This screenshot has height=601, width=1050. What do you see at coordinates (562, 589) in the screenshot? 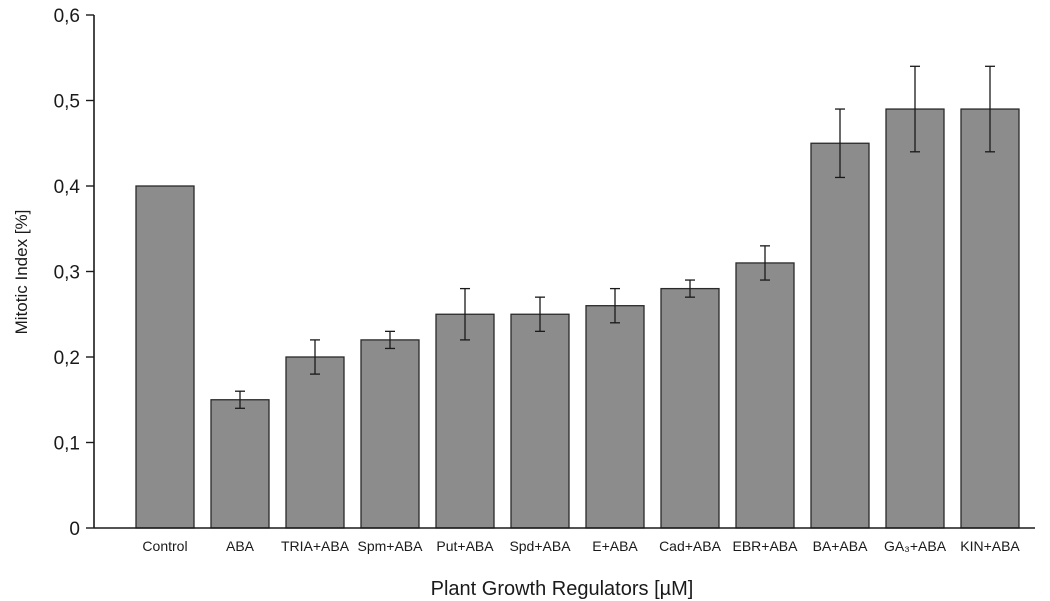
I see `x-axis-title: Plant Growth Regulators [µM]` at bounding box center [562, 589].